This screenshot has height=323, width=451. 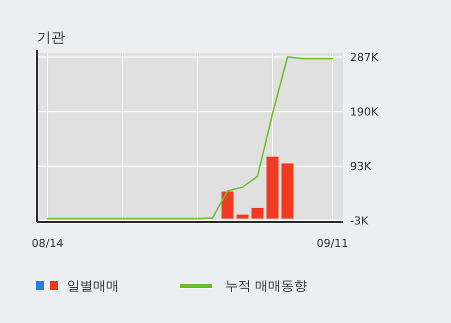 I want to click on y-tick-label: -3K, so click(x=359, y=221).